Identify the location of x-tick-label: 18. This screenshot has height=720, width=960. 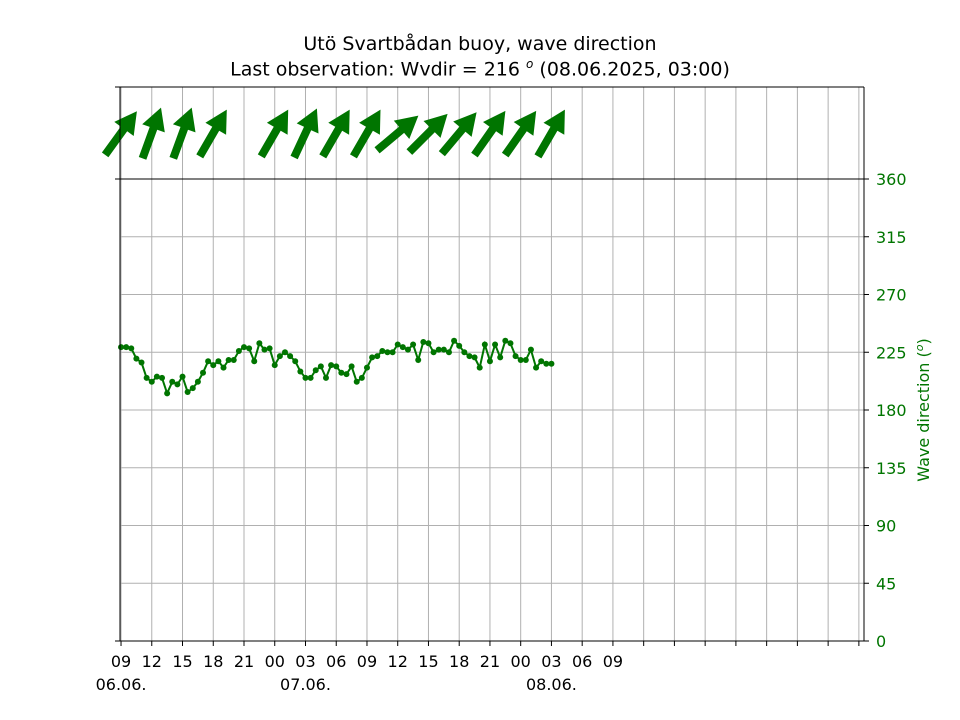
(459, 661).